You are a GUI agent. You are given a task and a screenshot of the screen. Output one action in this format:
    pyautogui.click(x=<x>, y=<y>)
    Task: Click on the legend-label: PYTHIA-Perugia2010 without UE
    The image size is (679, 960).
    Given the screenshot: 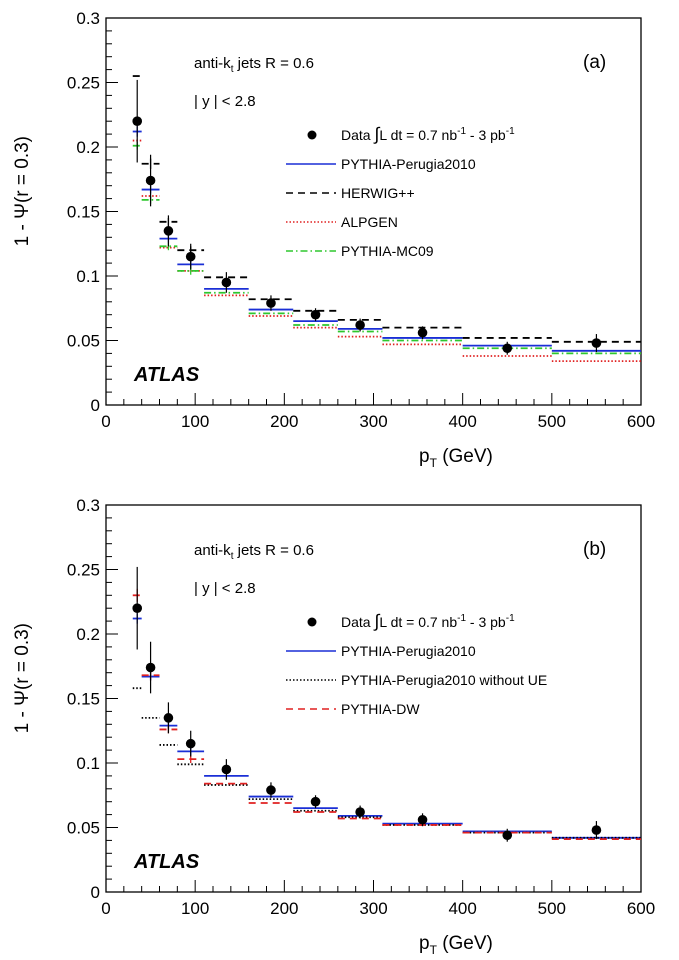 What is the action you would take?
    pyautogui.click(x=444, y=680)
    